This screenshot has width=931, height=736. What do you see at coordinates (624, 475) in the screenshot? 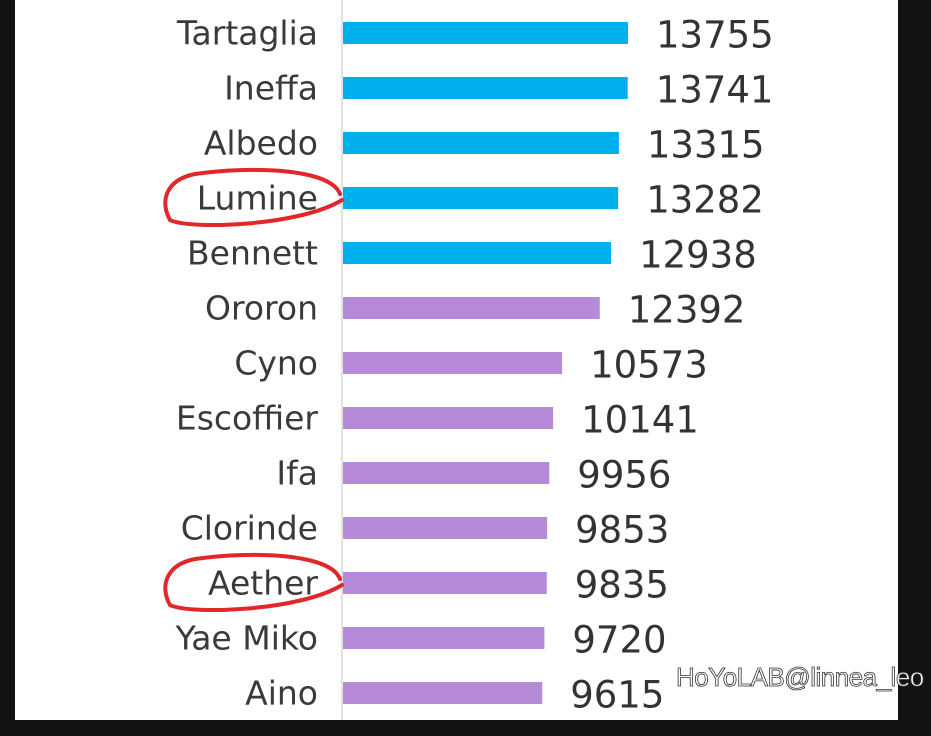
I see `value-label: 9956` at bounding box center [624, 475].